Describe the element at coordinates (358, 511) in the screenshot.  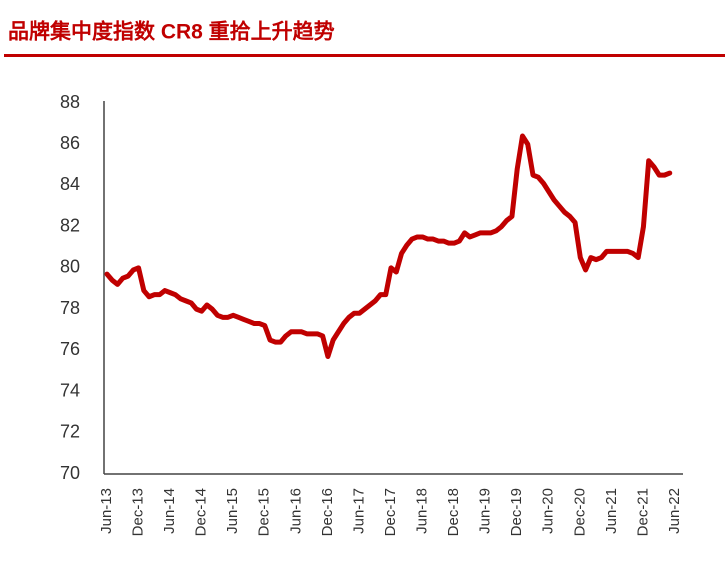
I see `x-tick-label: Jun-17` at that location.